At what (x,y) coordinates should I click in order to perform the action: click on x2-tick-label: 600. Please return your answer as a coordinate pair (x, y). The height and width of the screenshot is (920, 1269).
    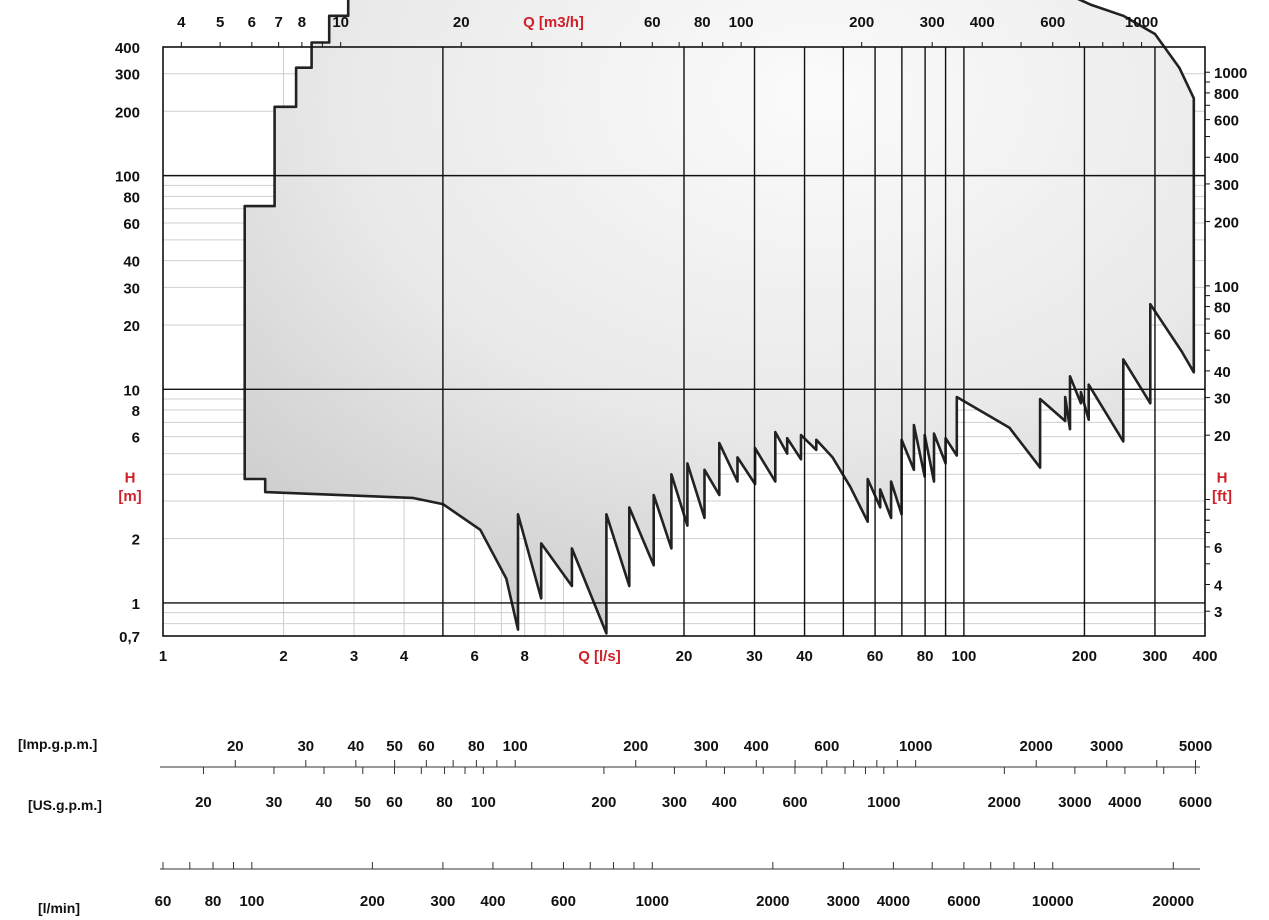
    Looking at the image, I should click on (1052, 22).